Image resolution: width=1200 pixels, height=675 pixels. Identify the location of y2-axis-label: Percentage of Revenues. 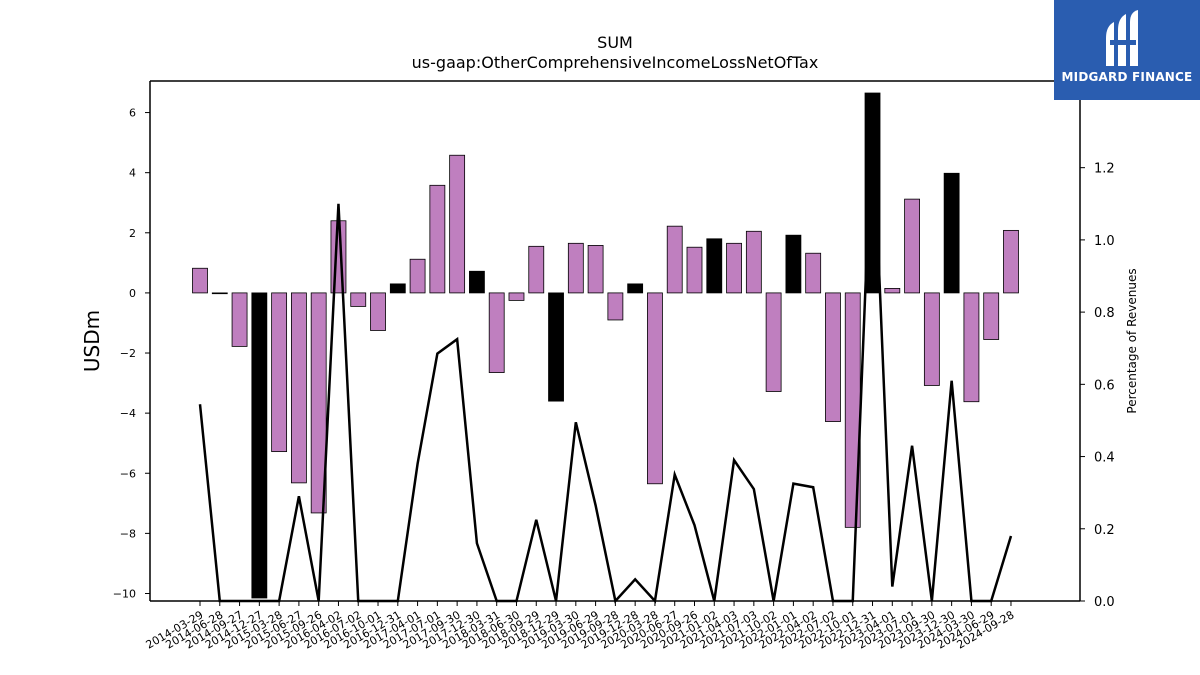
(1132, 340).